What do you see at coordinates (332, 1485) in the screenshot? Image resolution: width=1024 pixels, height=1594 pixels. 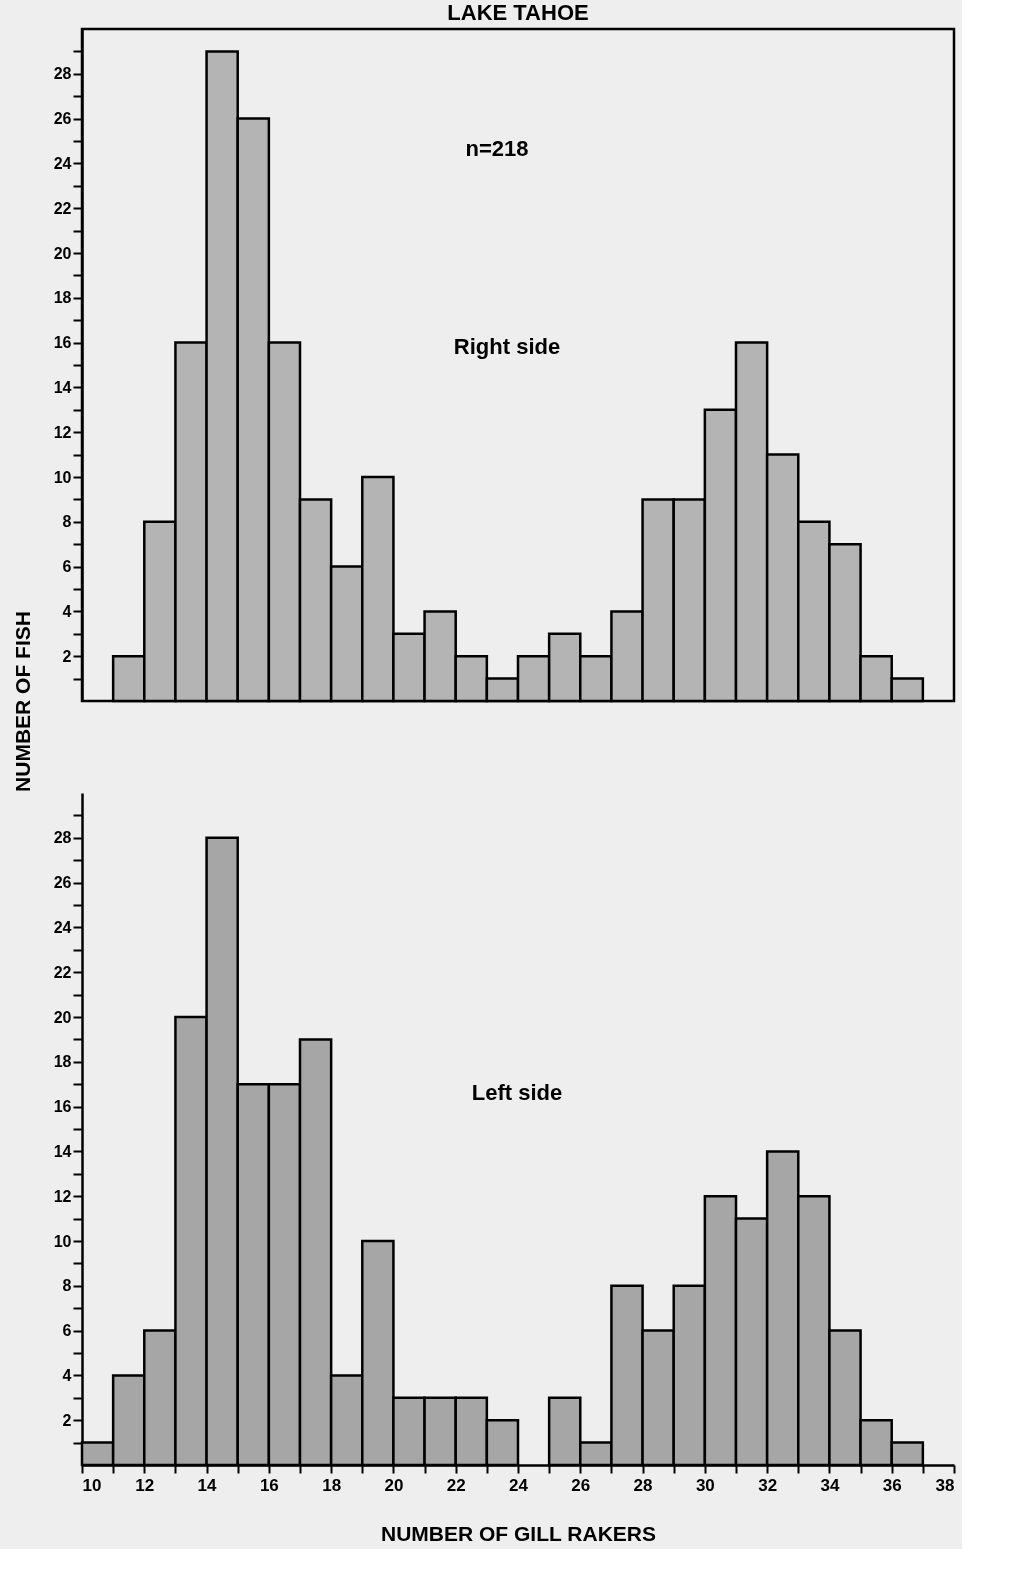 I see `x-tick-label: 18` at bounding box center [332, 1485].